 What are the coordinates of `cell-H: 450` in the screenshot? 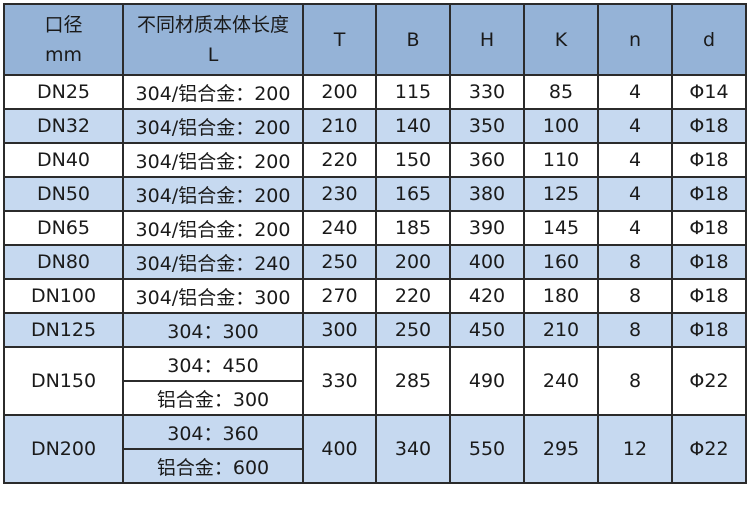 It's located at (487, 330).